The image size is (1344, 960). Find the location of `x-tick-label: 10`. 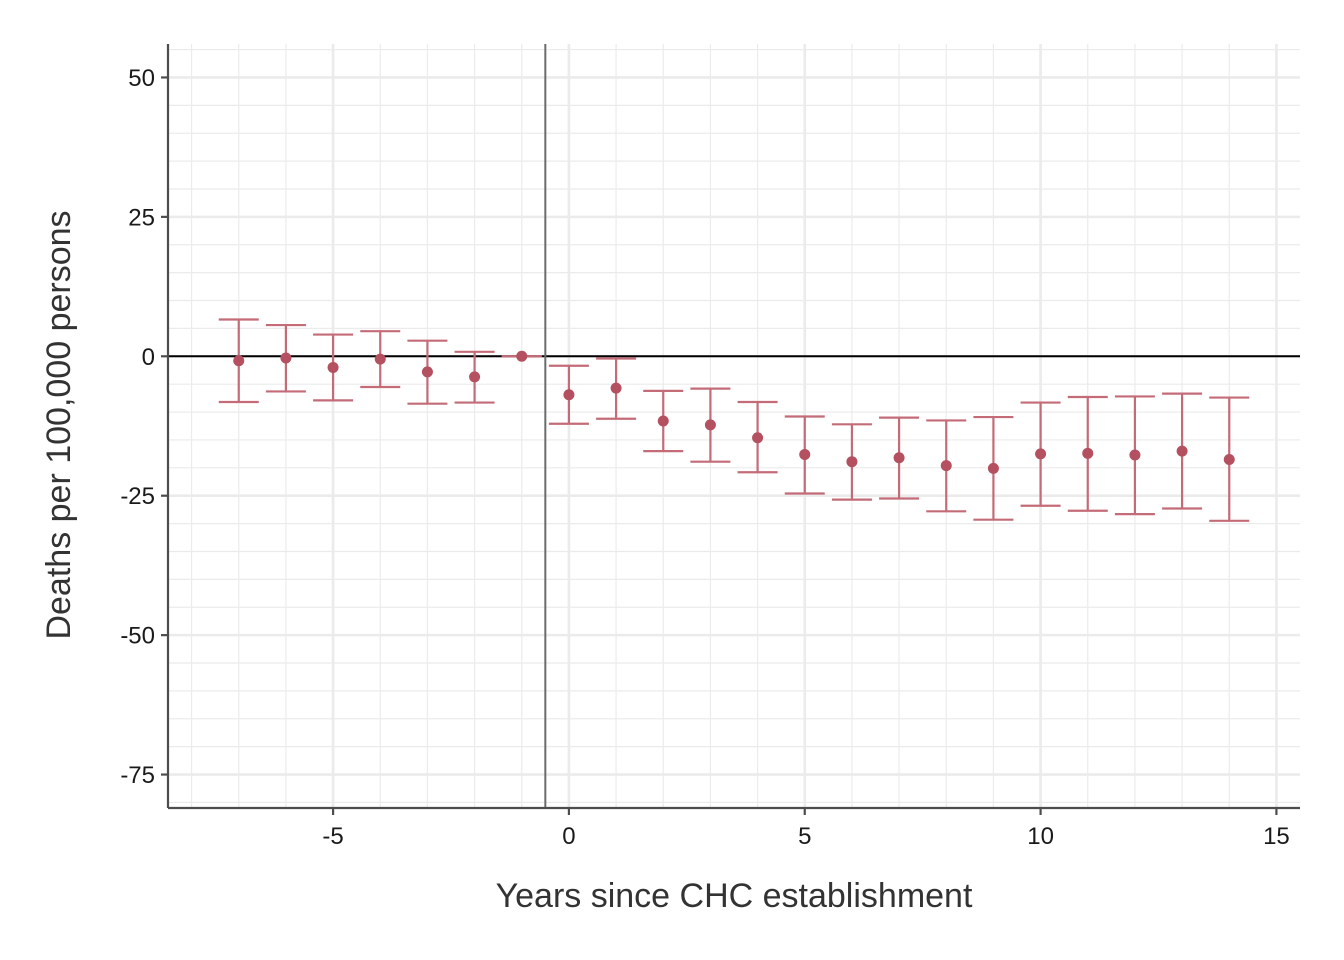

x-tick-label: 10 is located at coordinates (1040, 836).